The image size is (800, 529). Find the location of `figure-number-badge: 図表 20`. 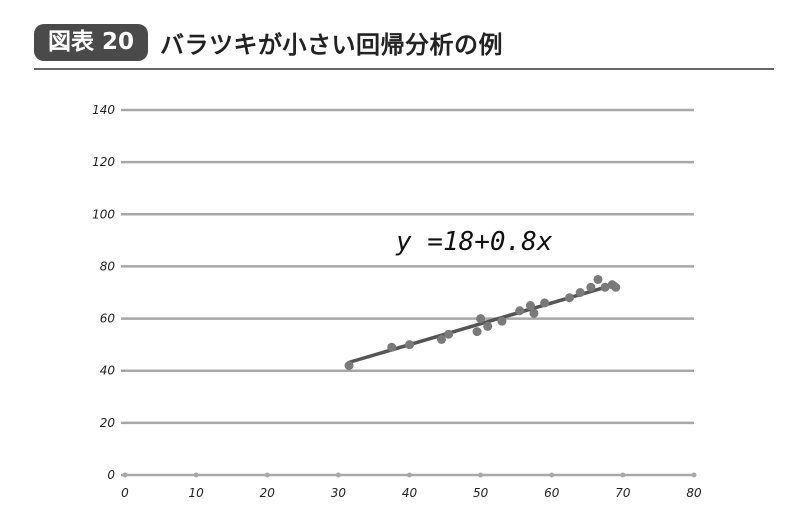

figure-number-badge: 図表 20 is located at coordinates (91, 42).